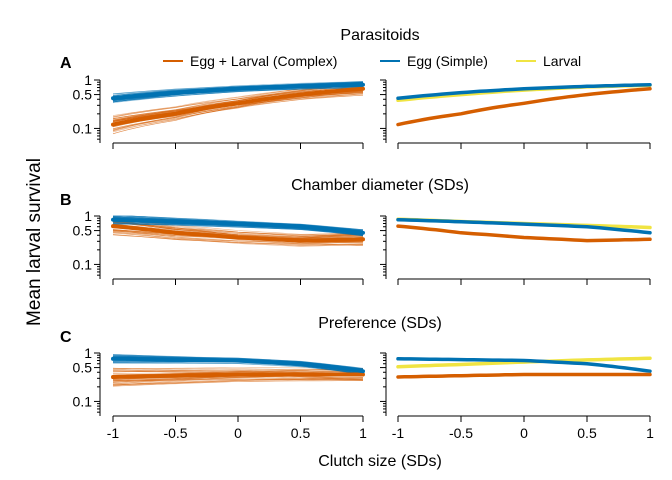  What do you see at coordinates (220, 393) in the screenshot?
I see `posterior-draws-panel: 0.10.51-1 -0.5 0 0.5 1` at bounding box center [220, 393].